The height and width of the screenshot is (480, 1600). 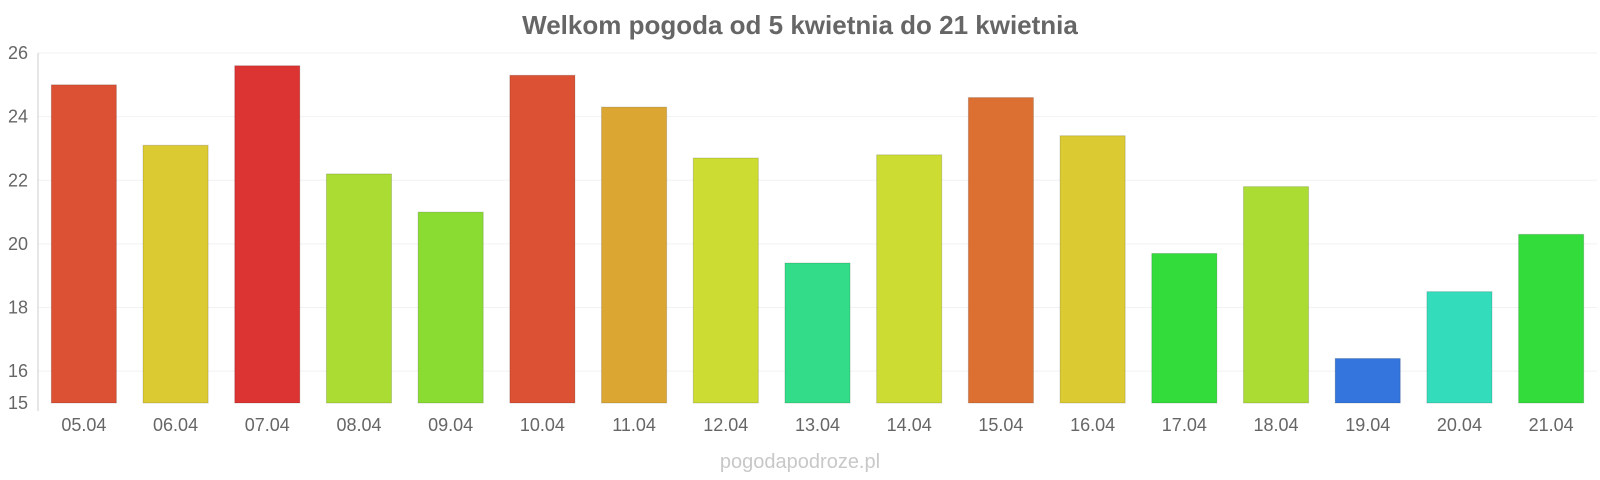 What do you see at coordinates (450, 425) in the screenshot?
I see `x-tick-label: 09.04` at bounding box center [450, 425].